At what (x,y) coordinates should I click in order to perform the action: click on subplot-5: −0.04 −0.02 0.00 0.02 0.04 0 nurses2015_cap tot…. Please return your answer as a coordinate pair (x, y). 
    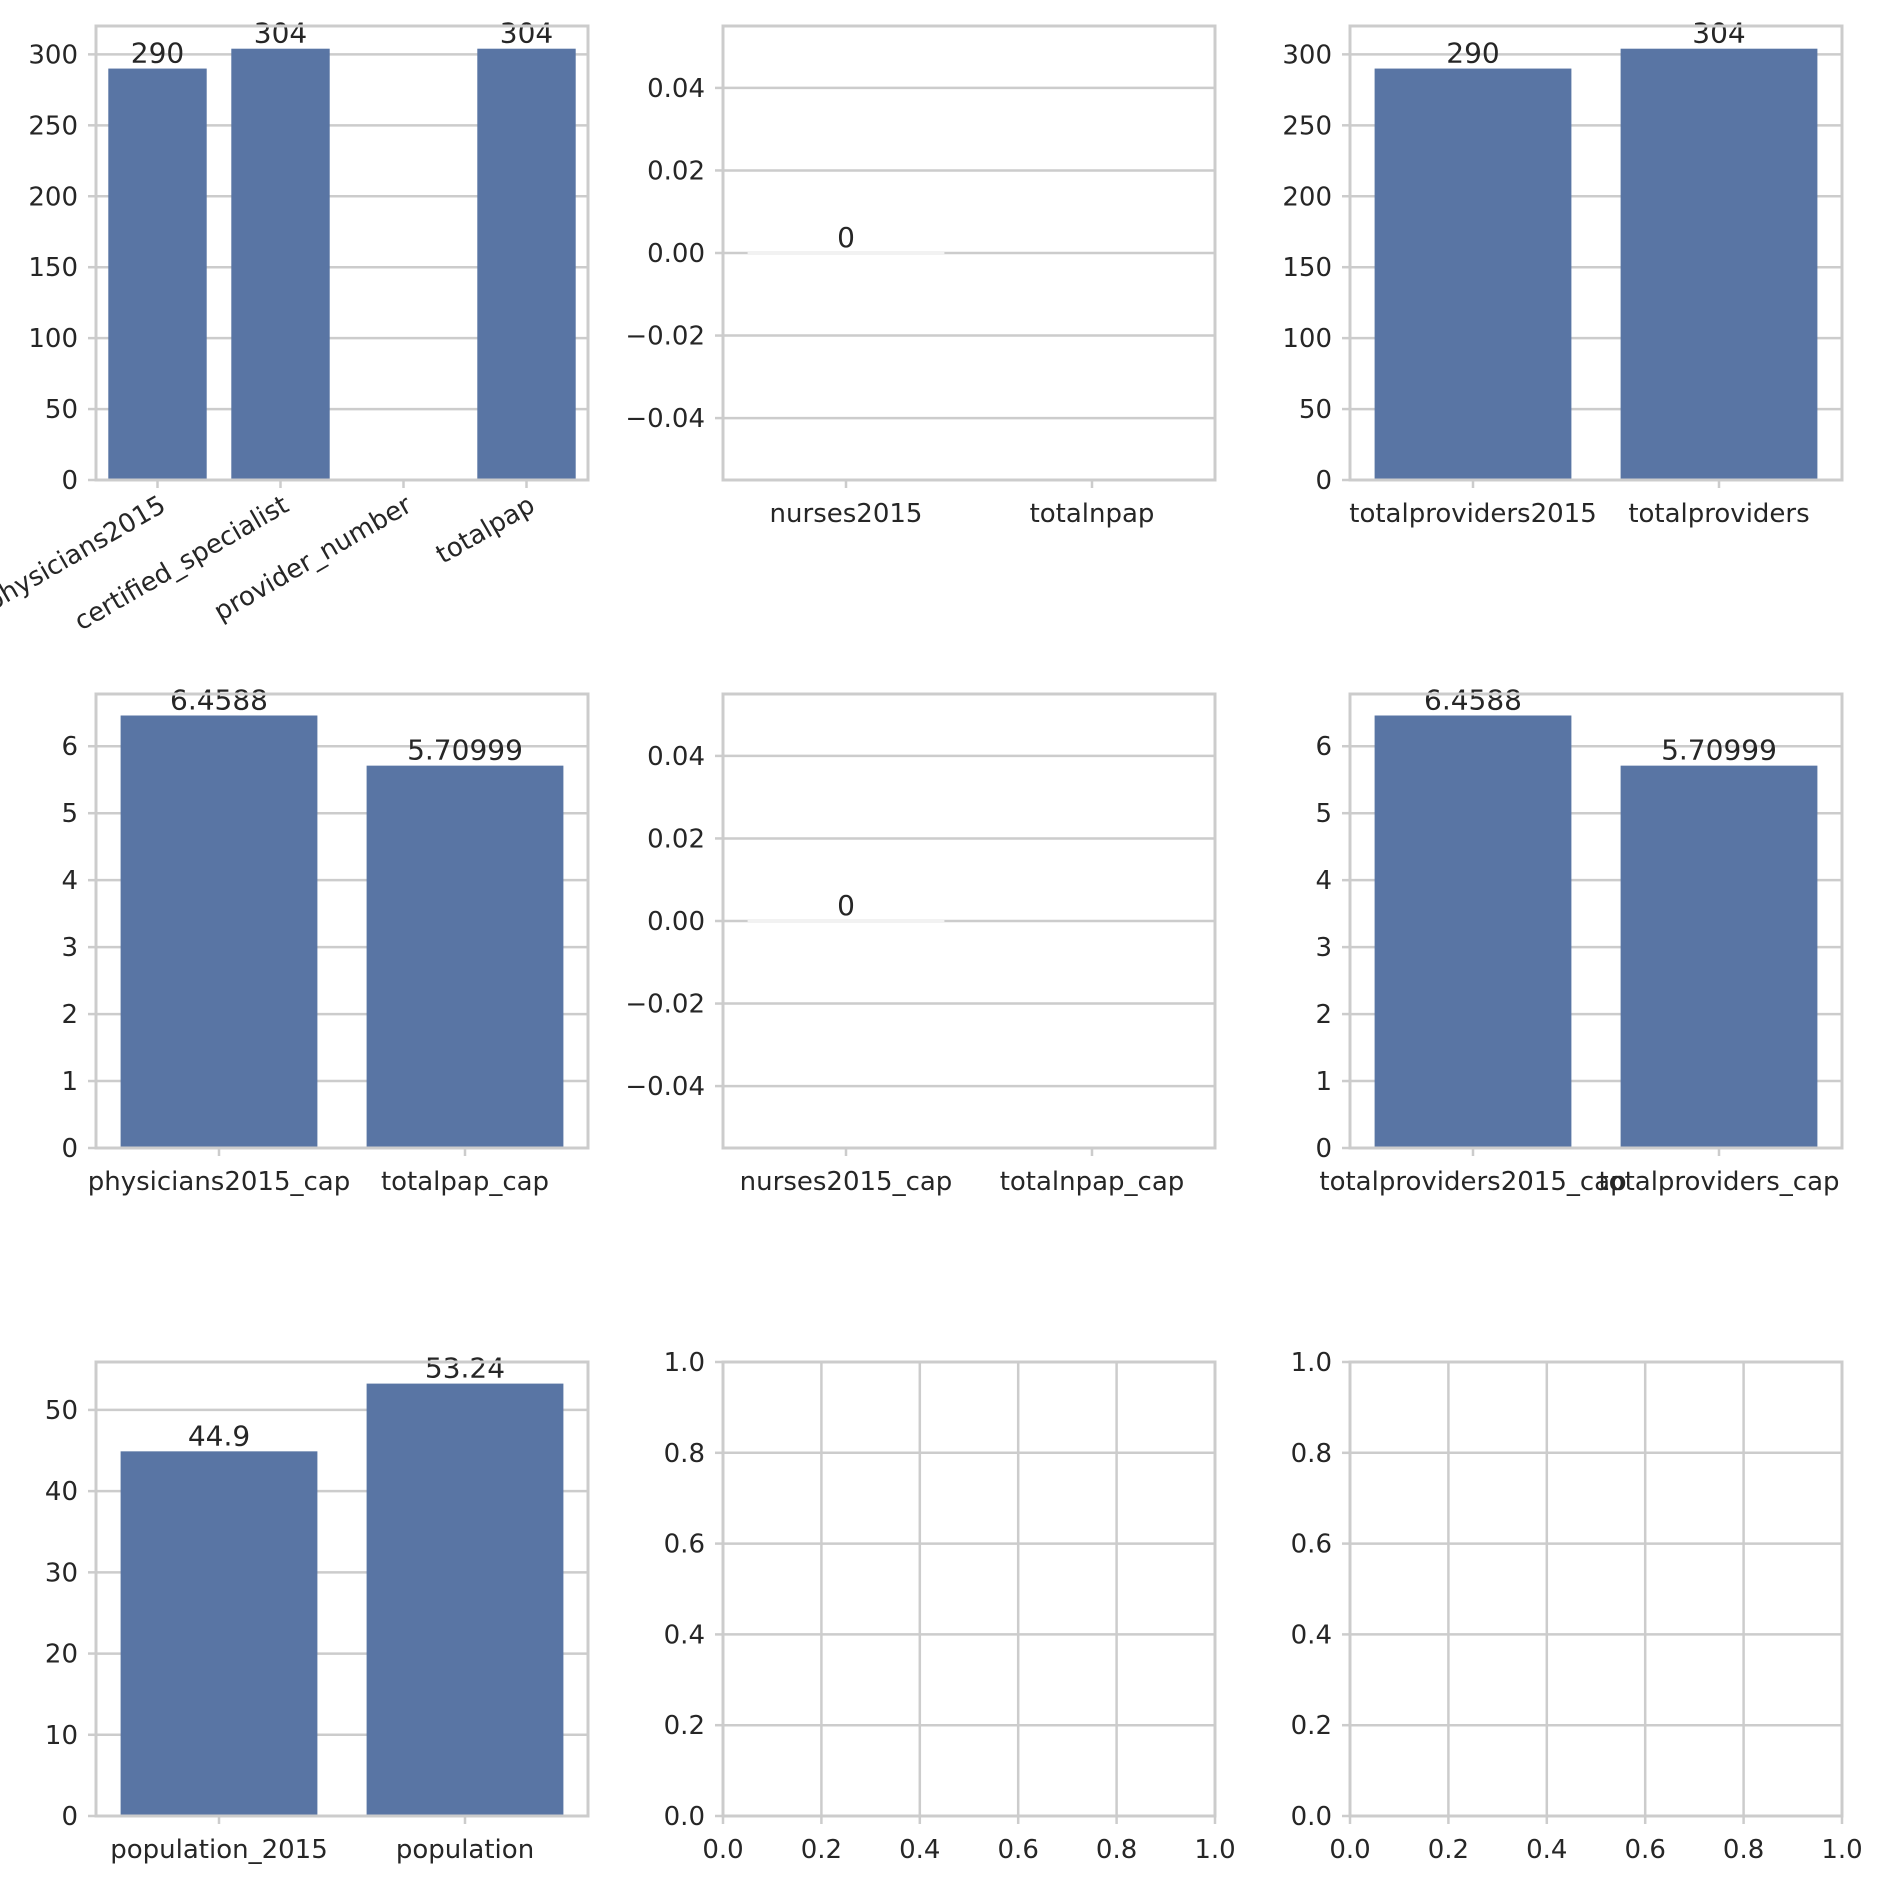
    Looking at the image, I should click on (921, 944).